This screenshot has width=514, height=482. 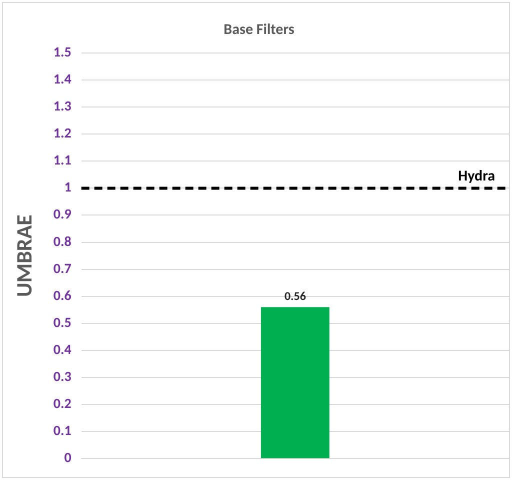 I want to click on ref-line-label: Hydra, so click(x=476, y=176).